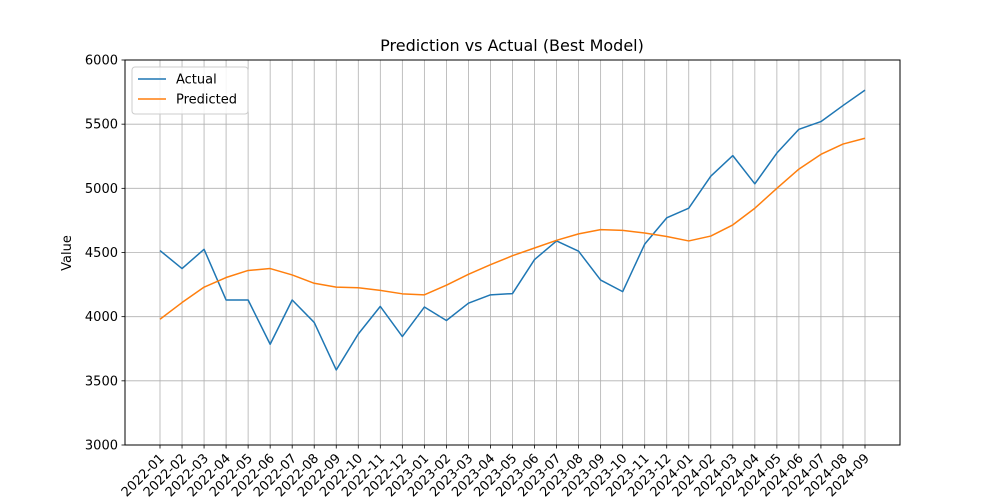 The image size is (1000, 500). Describe the element at coordinates (101, 317) in the screenshot. I see `y-tick-label: 4000` at that location.